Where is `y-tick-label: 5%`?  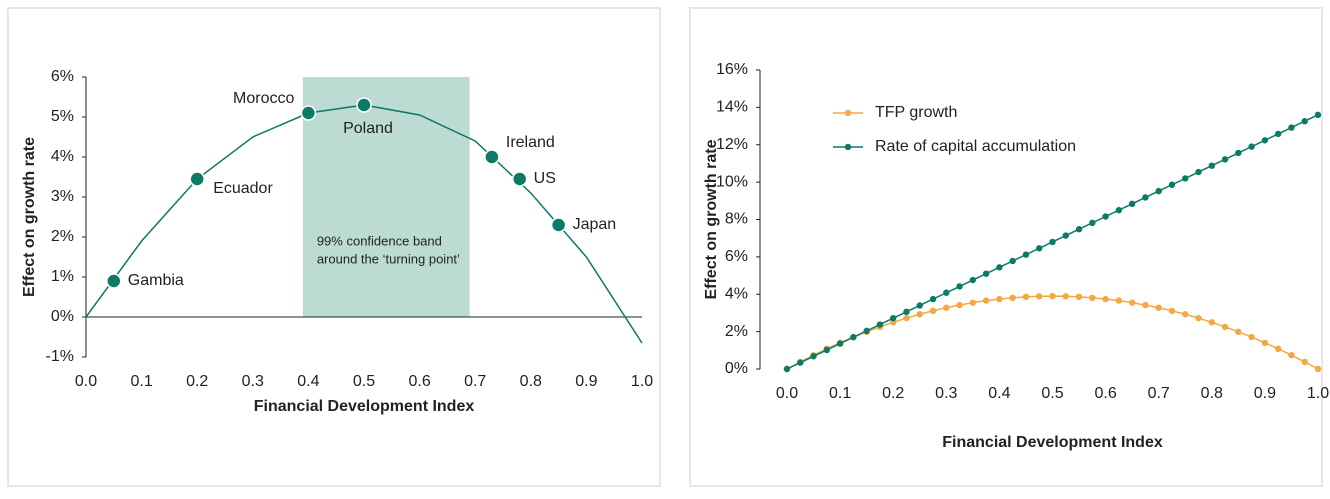
y-tick-label: 5% is located at coordinates (62, 116).